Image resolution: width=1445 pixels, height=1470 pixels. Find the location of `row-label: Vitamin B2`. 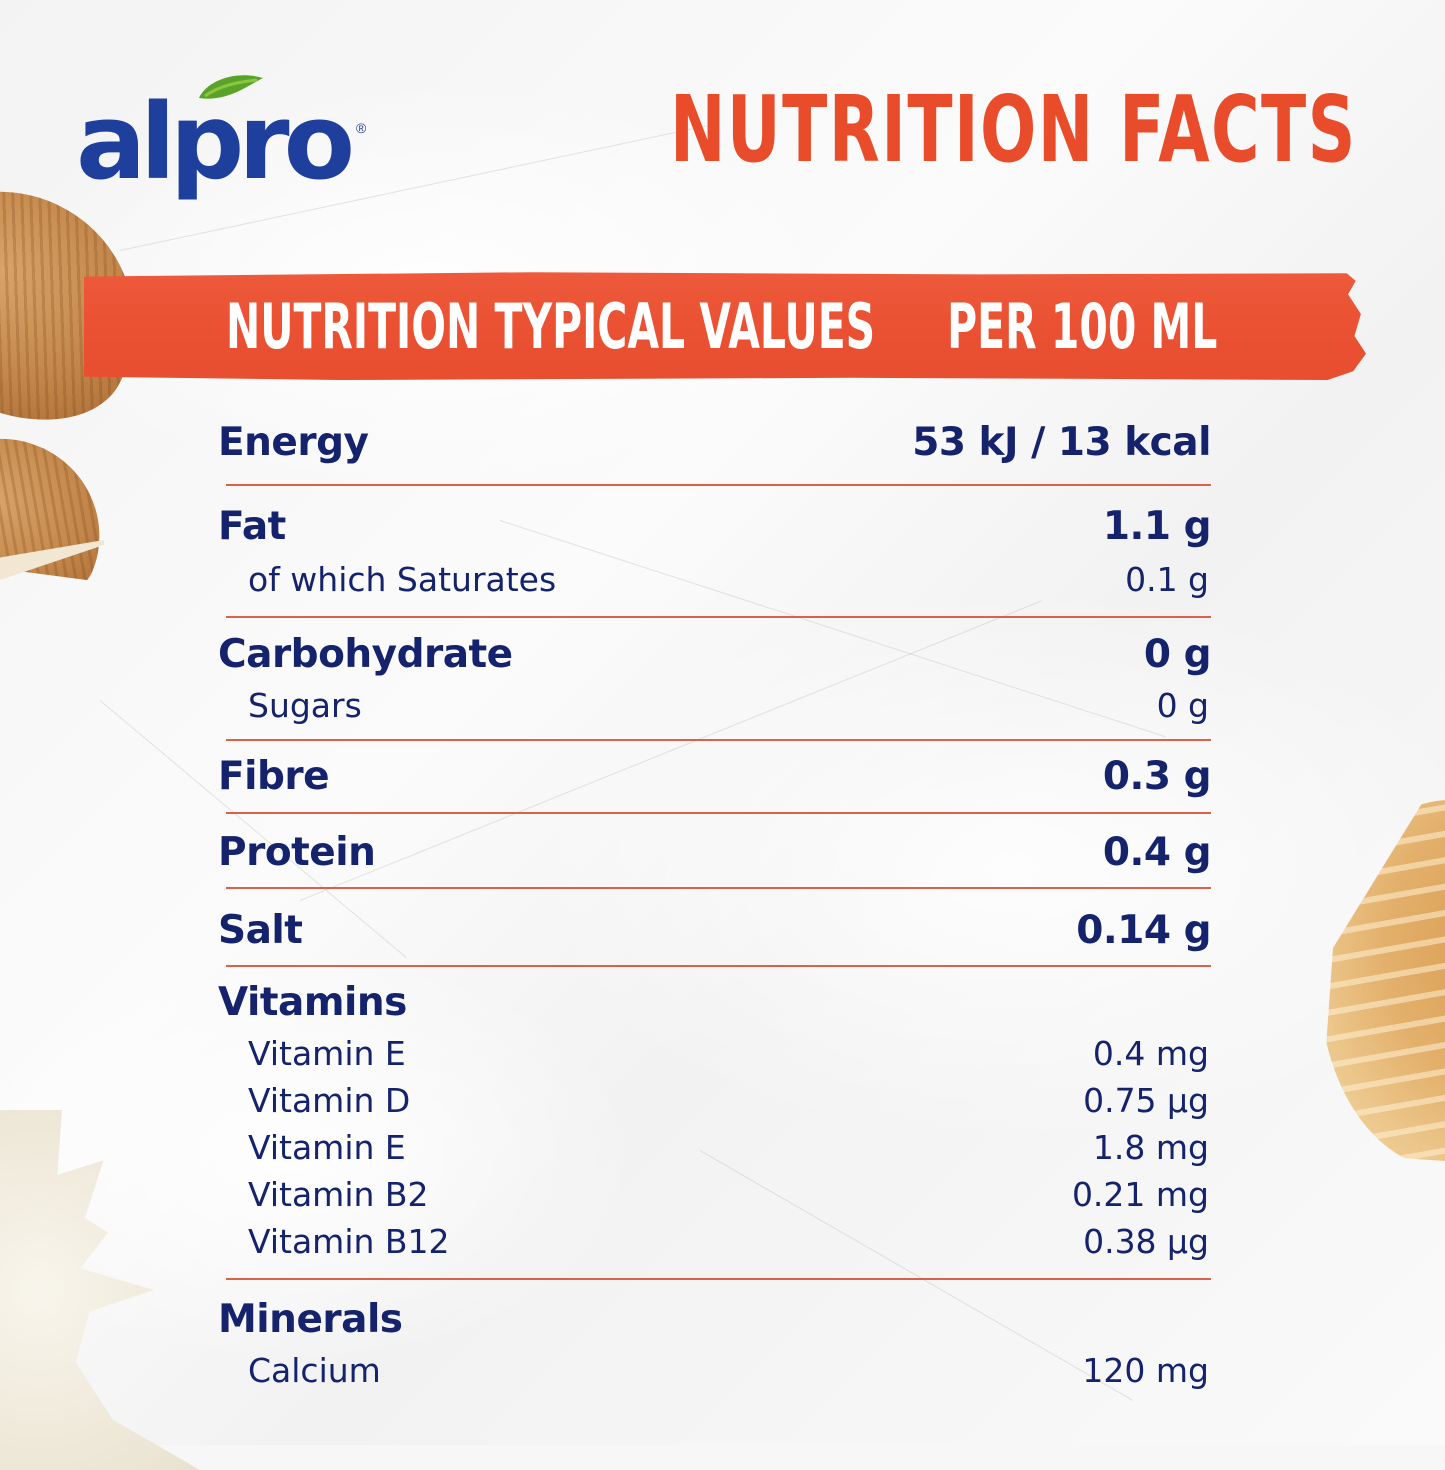

row-label: Vitamin B2 is located at coordinates (338, 1194).